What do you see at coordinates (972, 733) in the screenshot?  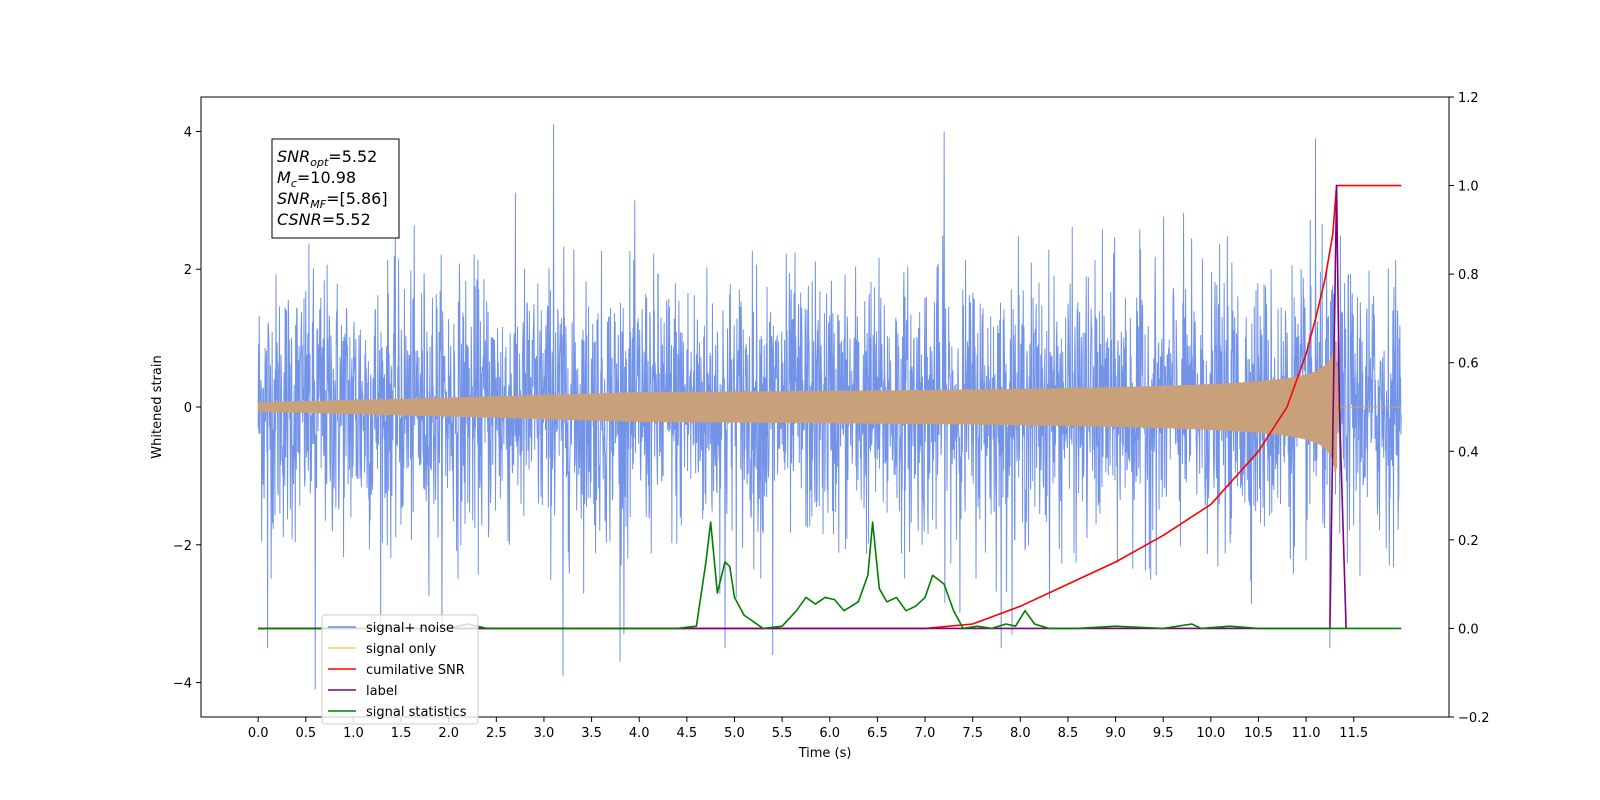 I see `x-tick-label: 7.5` at bounding box center [972, 733].